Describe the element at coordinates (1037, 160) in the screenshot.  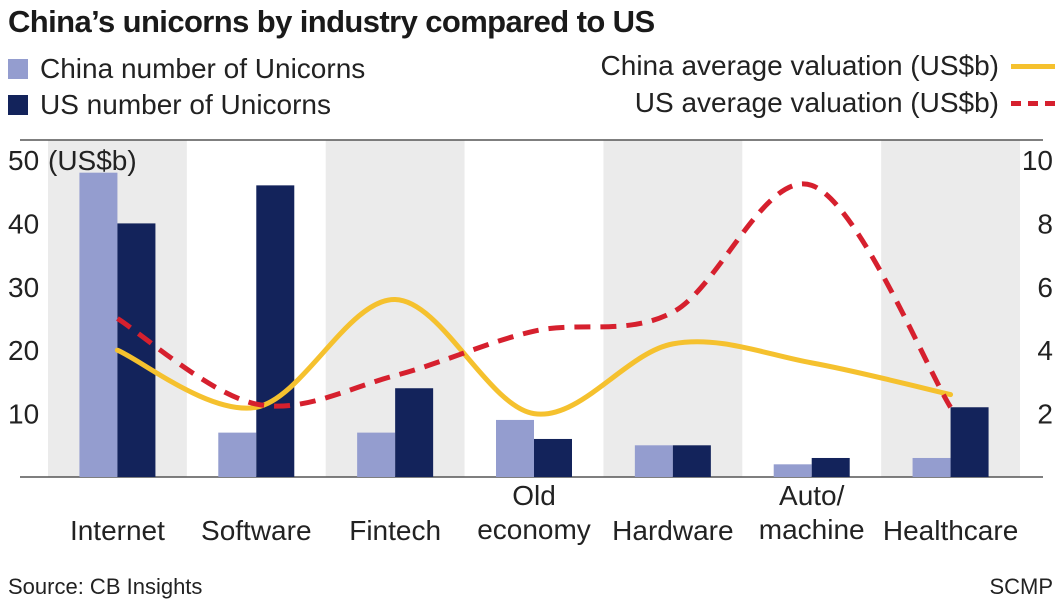
I see `right-tick-label: 10` at that location.